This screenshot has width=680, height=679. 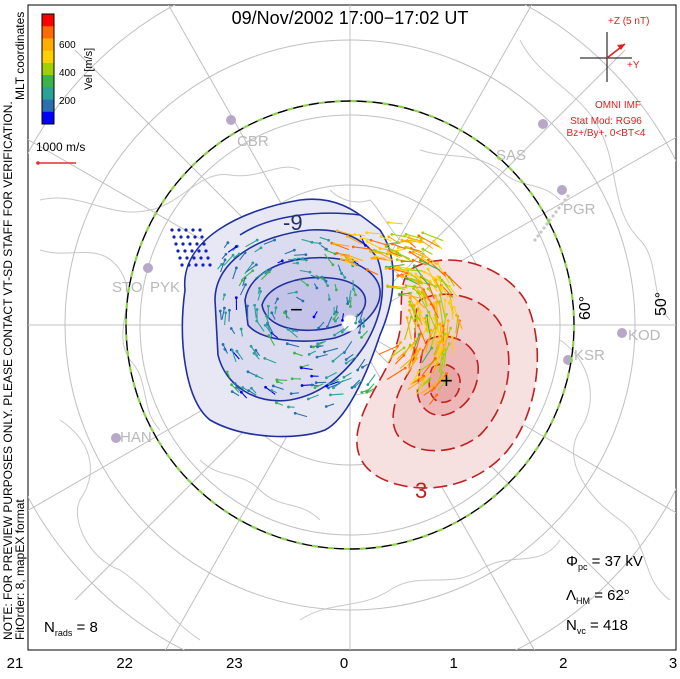 I want to click on lat-label-50: 50°, so click(x=661, y=304).